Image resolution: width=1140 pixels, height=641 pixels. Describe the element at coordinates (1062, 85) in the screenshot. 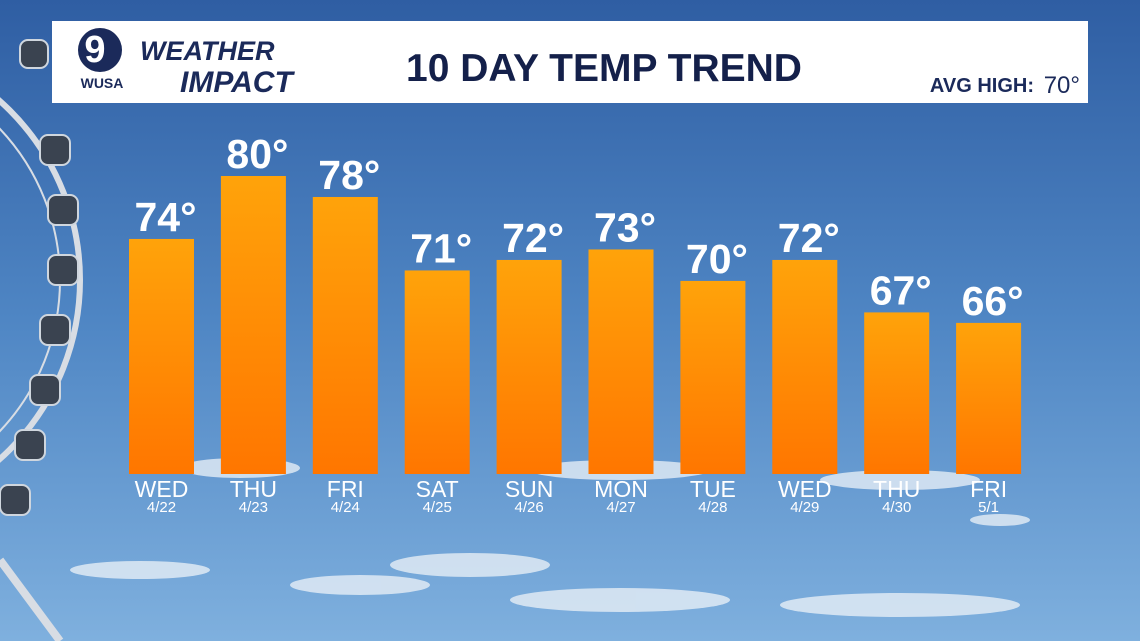

I see `avg-high-value: 70°` at that location.